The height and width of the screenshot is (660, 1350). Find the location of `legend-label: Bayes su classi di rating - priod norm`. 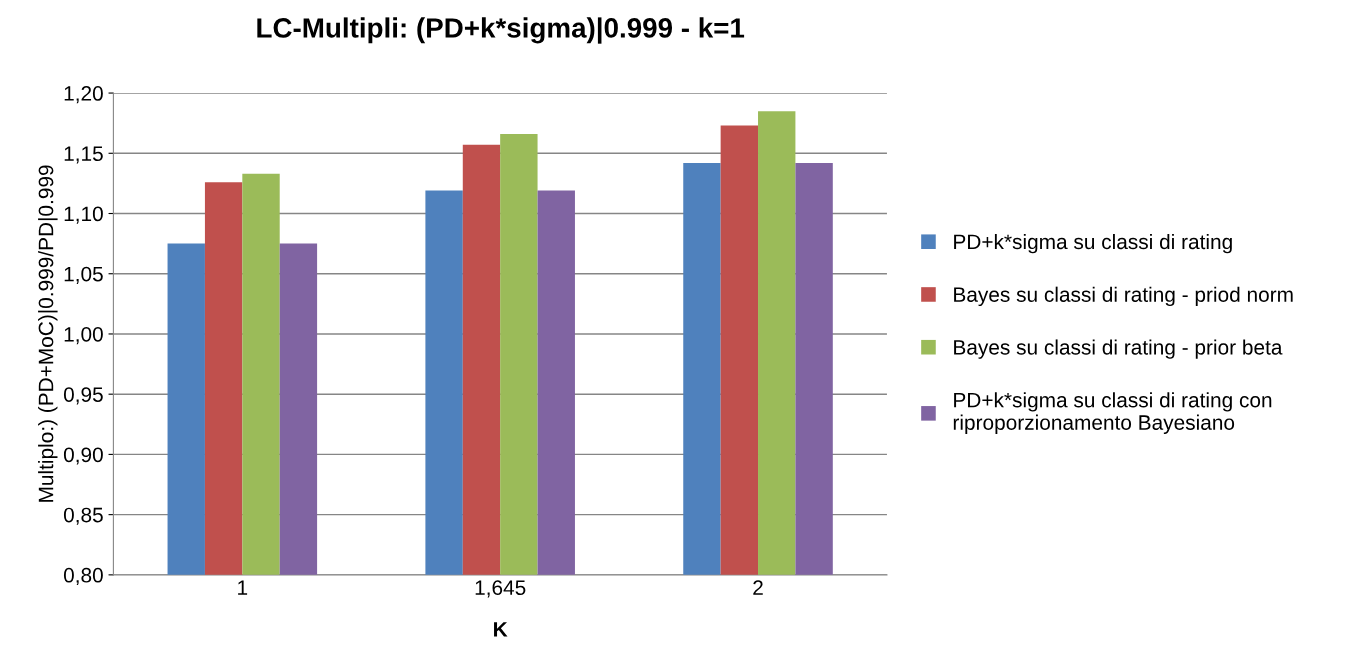

legend-label: Bayes su classi di rating - priod norm is located at coordinates (1123, 296).